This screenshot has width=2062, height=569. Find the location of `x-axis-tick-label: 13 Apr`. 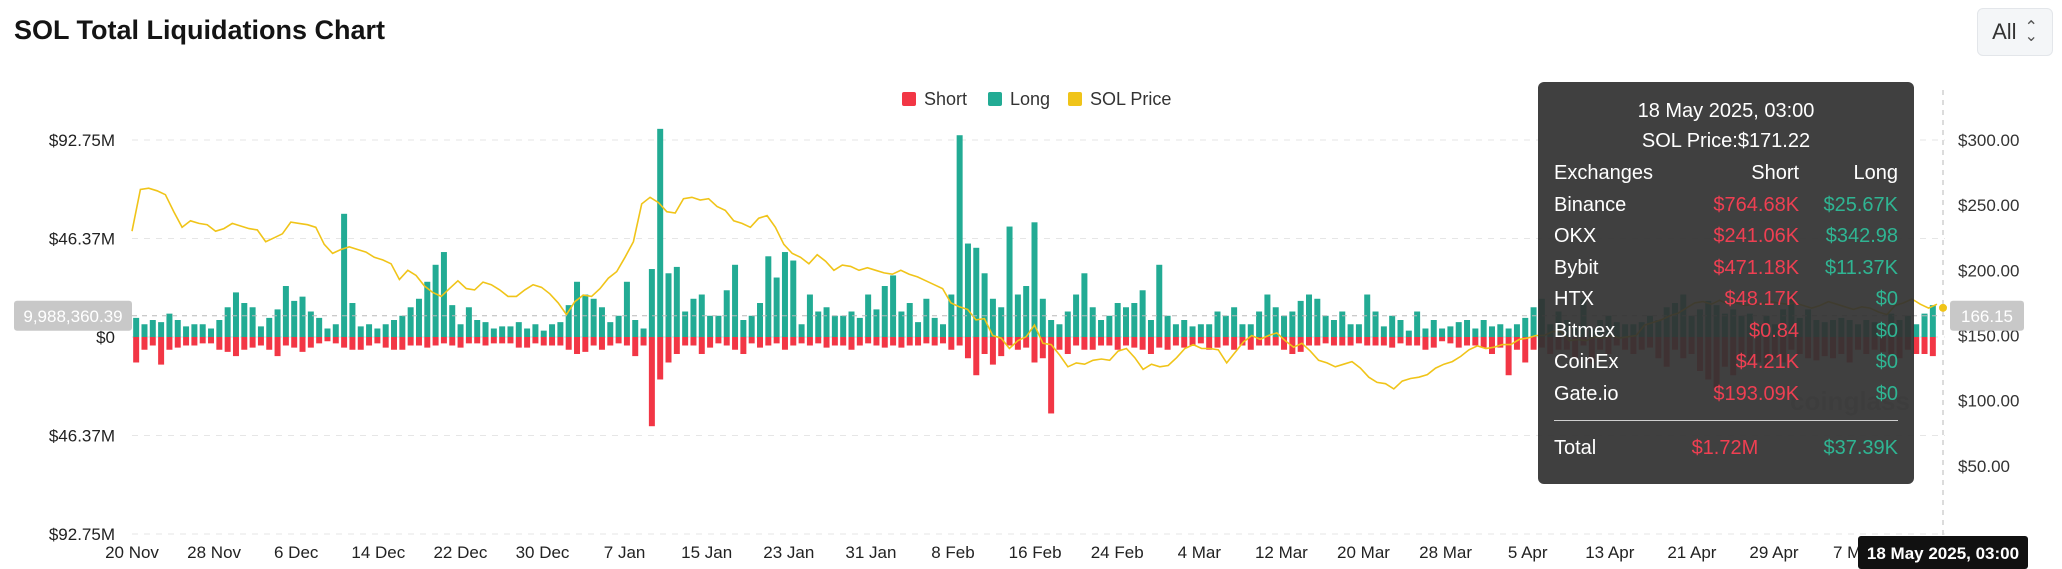

x-axis-tick-label: 13 Apr is located at coordinates (1609, 552).